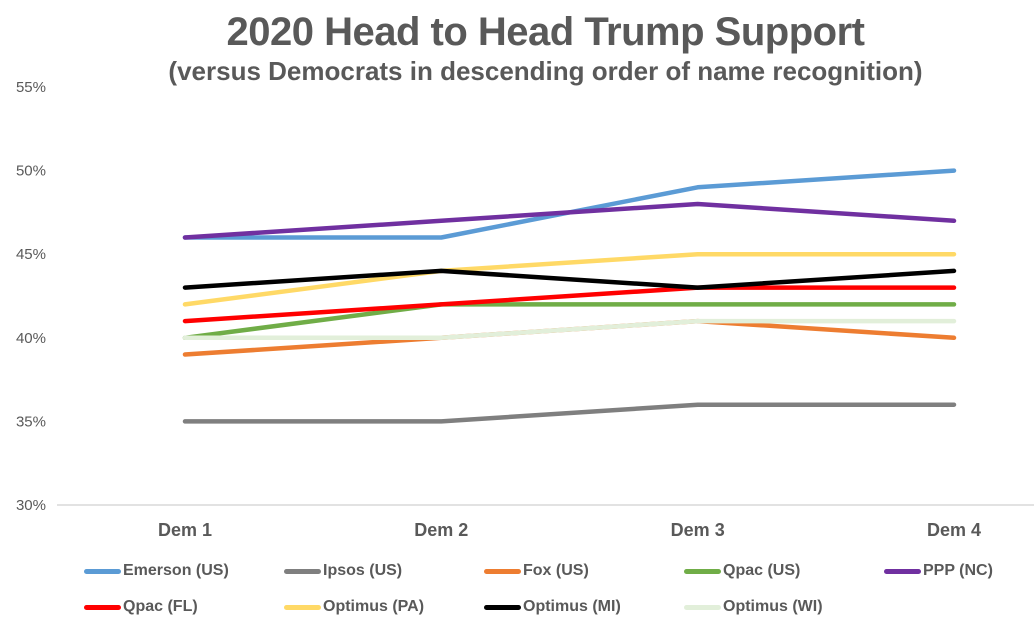 The image size is (1034, 636). What do you see at coordinates (502, 571) in the screenshot?
I see `legend-swatch-fox-us` at bounding box center [502, 571].